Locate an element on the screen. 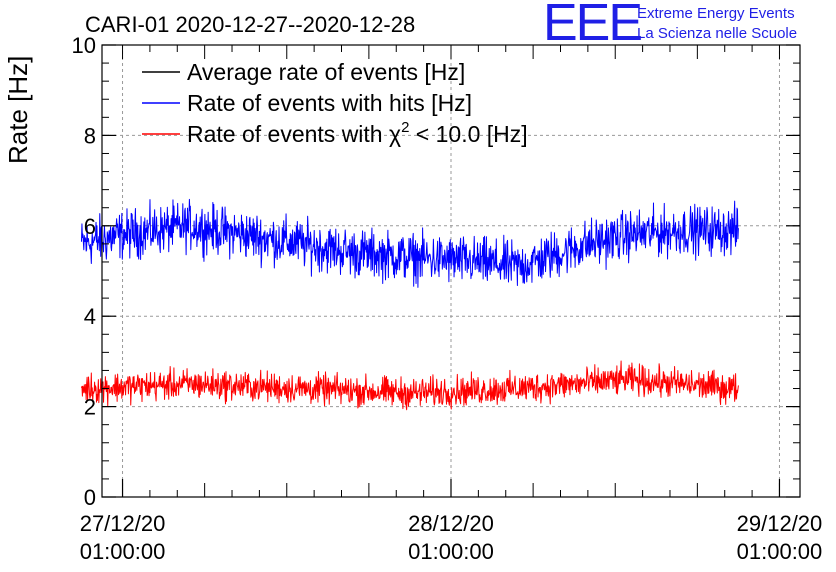 Image resolution: width=836 pixels, height=572 pixels. y-tick-label: 2 is located at coordinates (90, 407).